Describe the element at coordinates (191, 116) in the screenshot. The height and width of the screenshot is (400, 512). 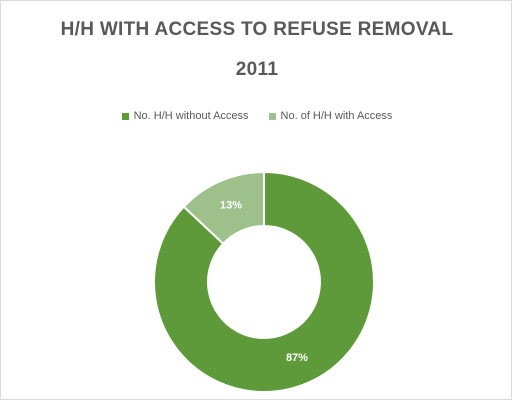
I see `legend-label-without-access: No. H/H without Access` at that location.